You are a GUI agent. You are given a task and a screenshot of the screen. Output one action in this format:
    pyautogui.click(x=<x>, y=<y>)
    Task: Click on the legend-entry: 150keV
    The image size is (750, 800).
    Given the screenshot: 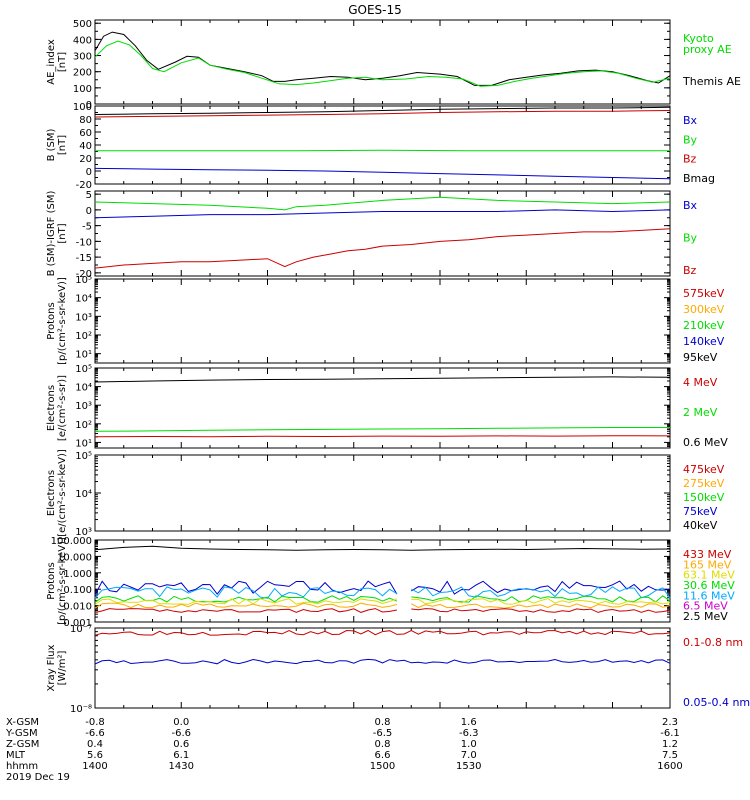 What is the action you would take?
    pyautogui.click(x=704, y=497)
    